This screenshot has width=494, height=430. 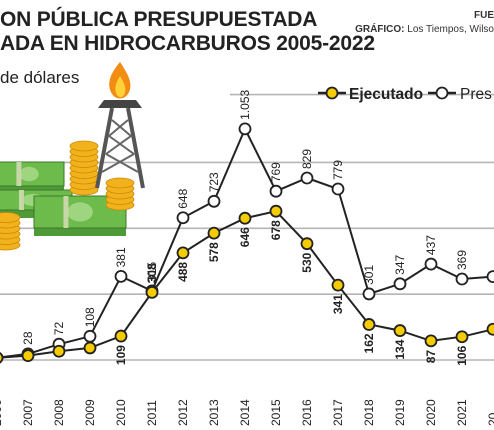 I want to click on x-tick-label: 2011, so click(x=152, y=413).